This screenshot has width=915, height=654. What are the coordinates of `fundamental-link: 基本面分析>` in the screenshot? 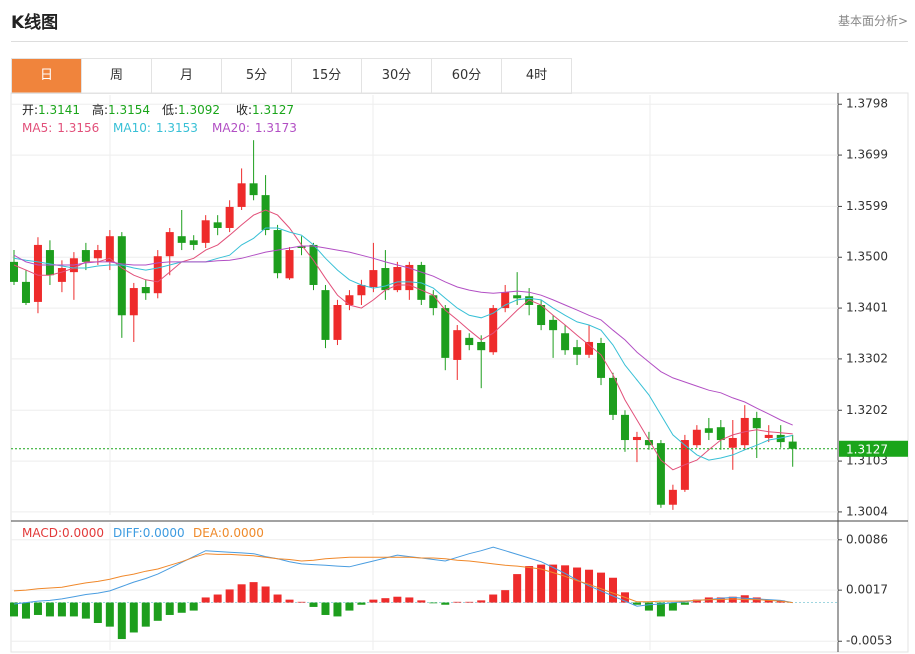 It's located at (872, 21).